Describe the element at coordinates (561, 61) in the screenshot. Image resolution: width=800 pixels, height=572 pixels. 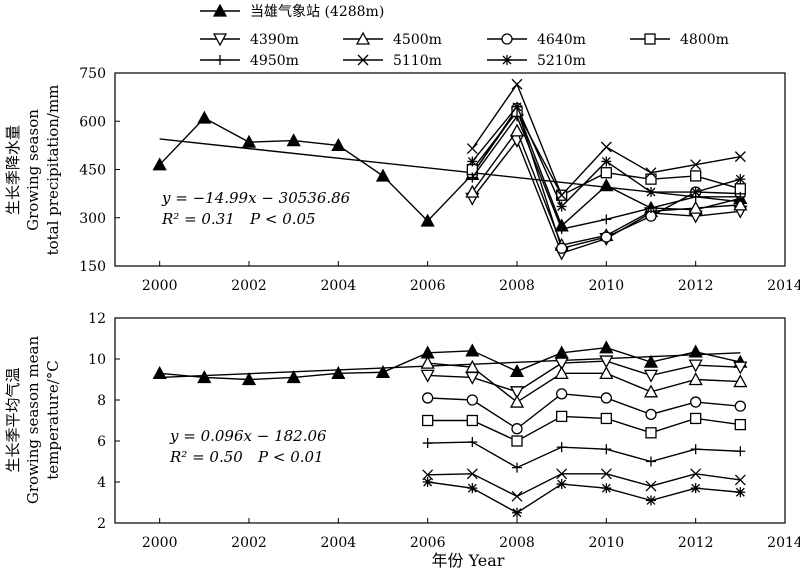
I see `legend-label: 5210m` at that location.